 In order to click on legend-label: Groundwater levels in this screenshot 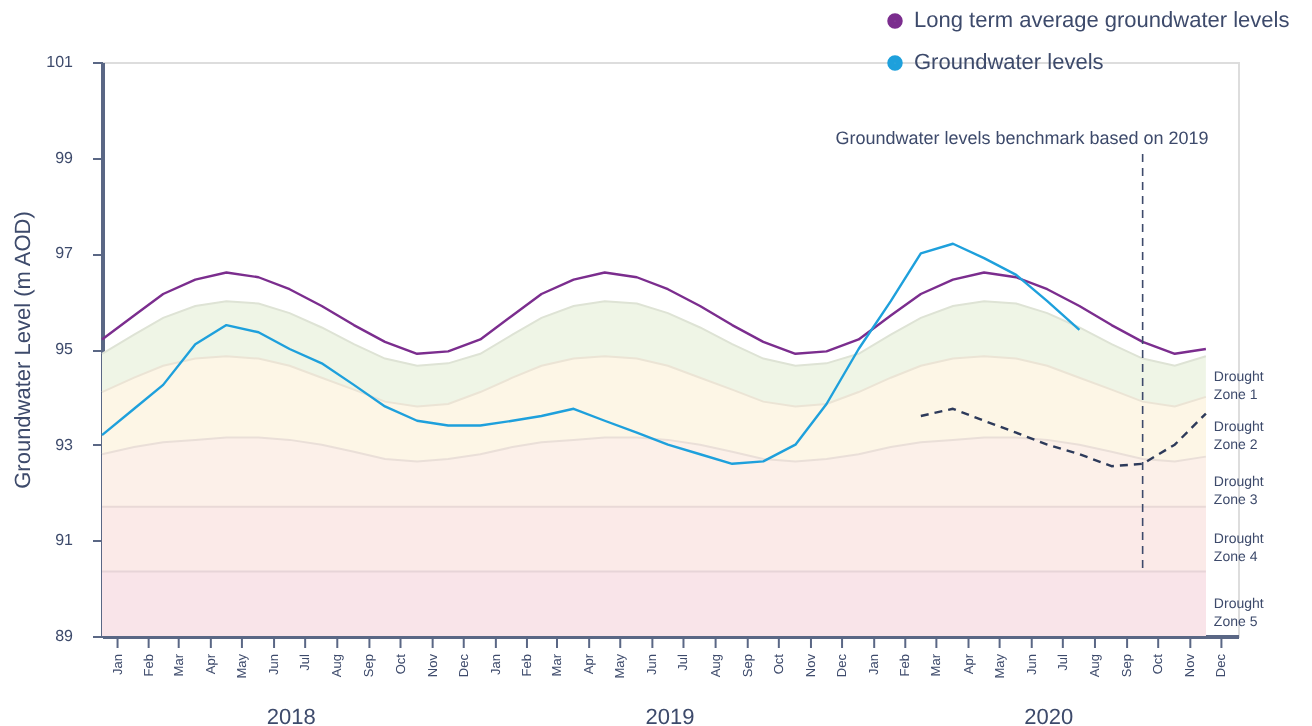, I will do `click(1009, 63)`.